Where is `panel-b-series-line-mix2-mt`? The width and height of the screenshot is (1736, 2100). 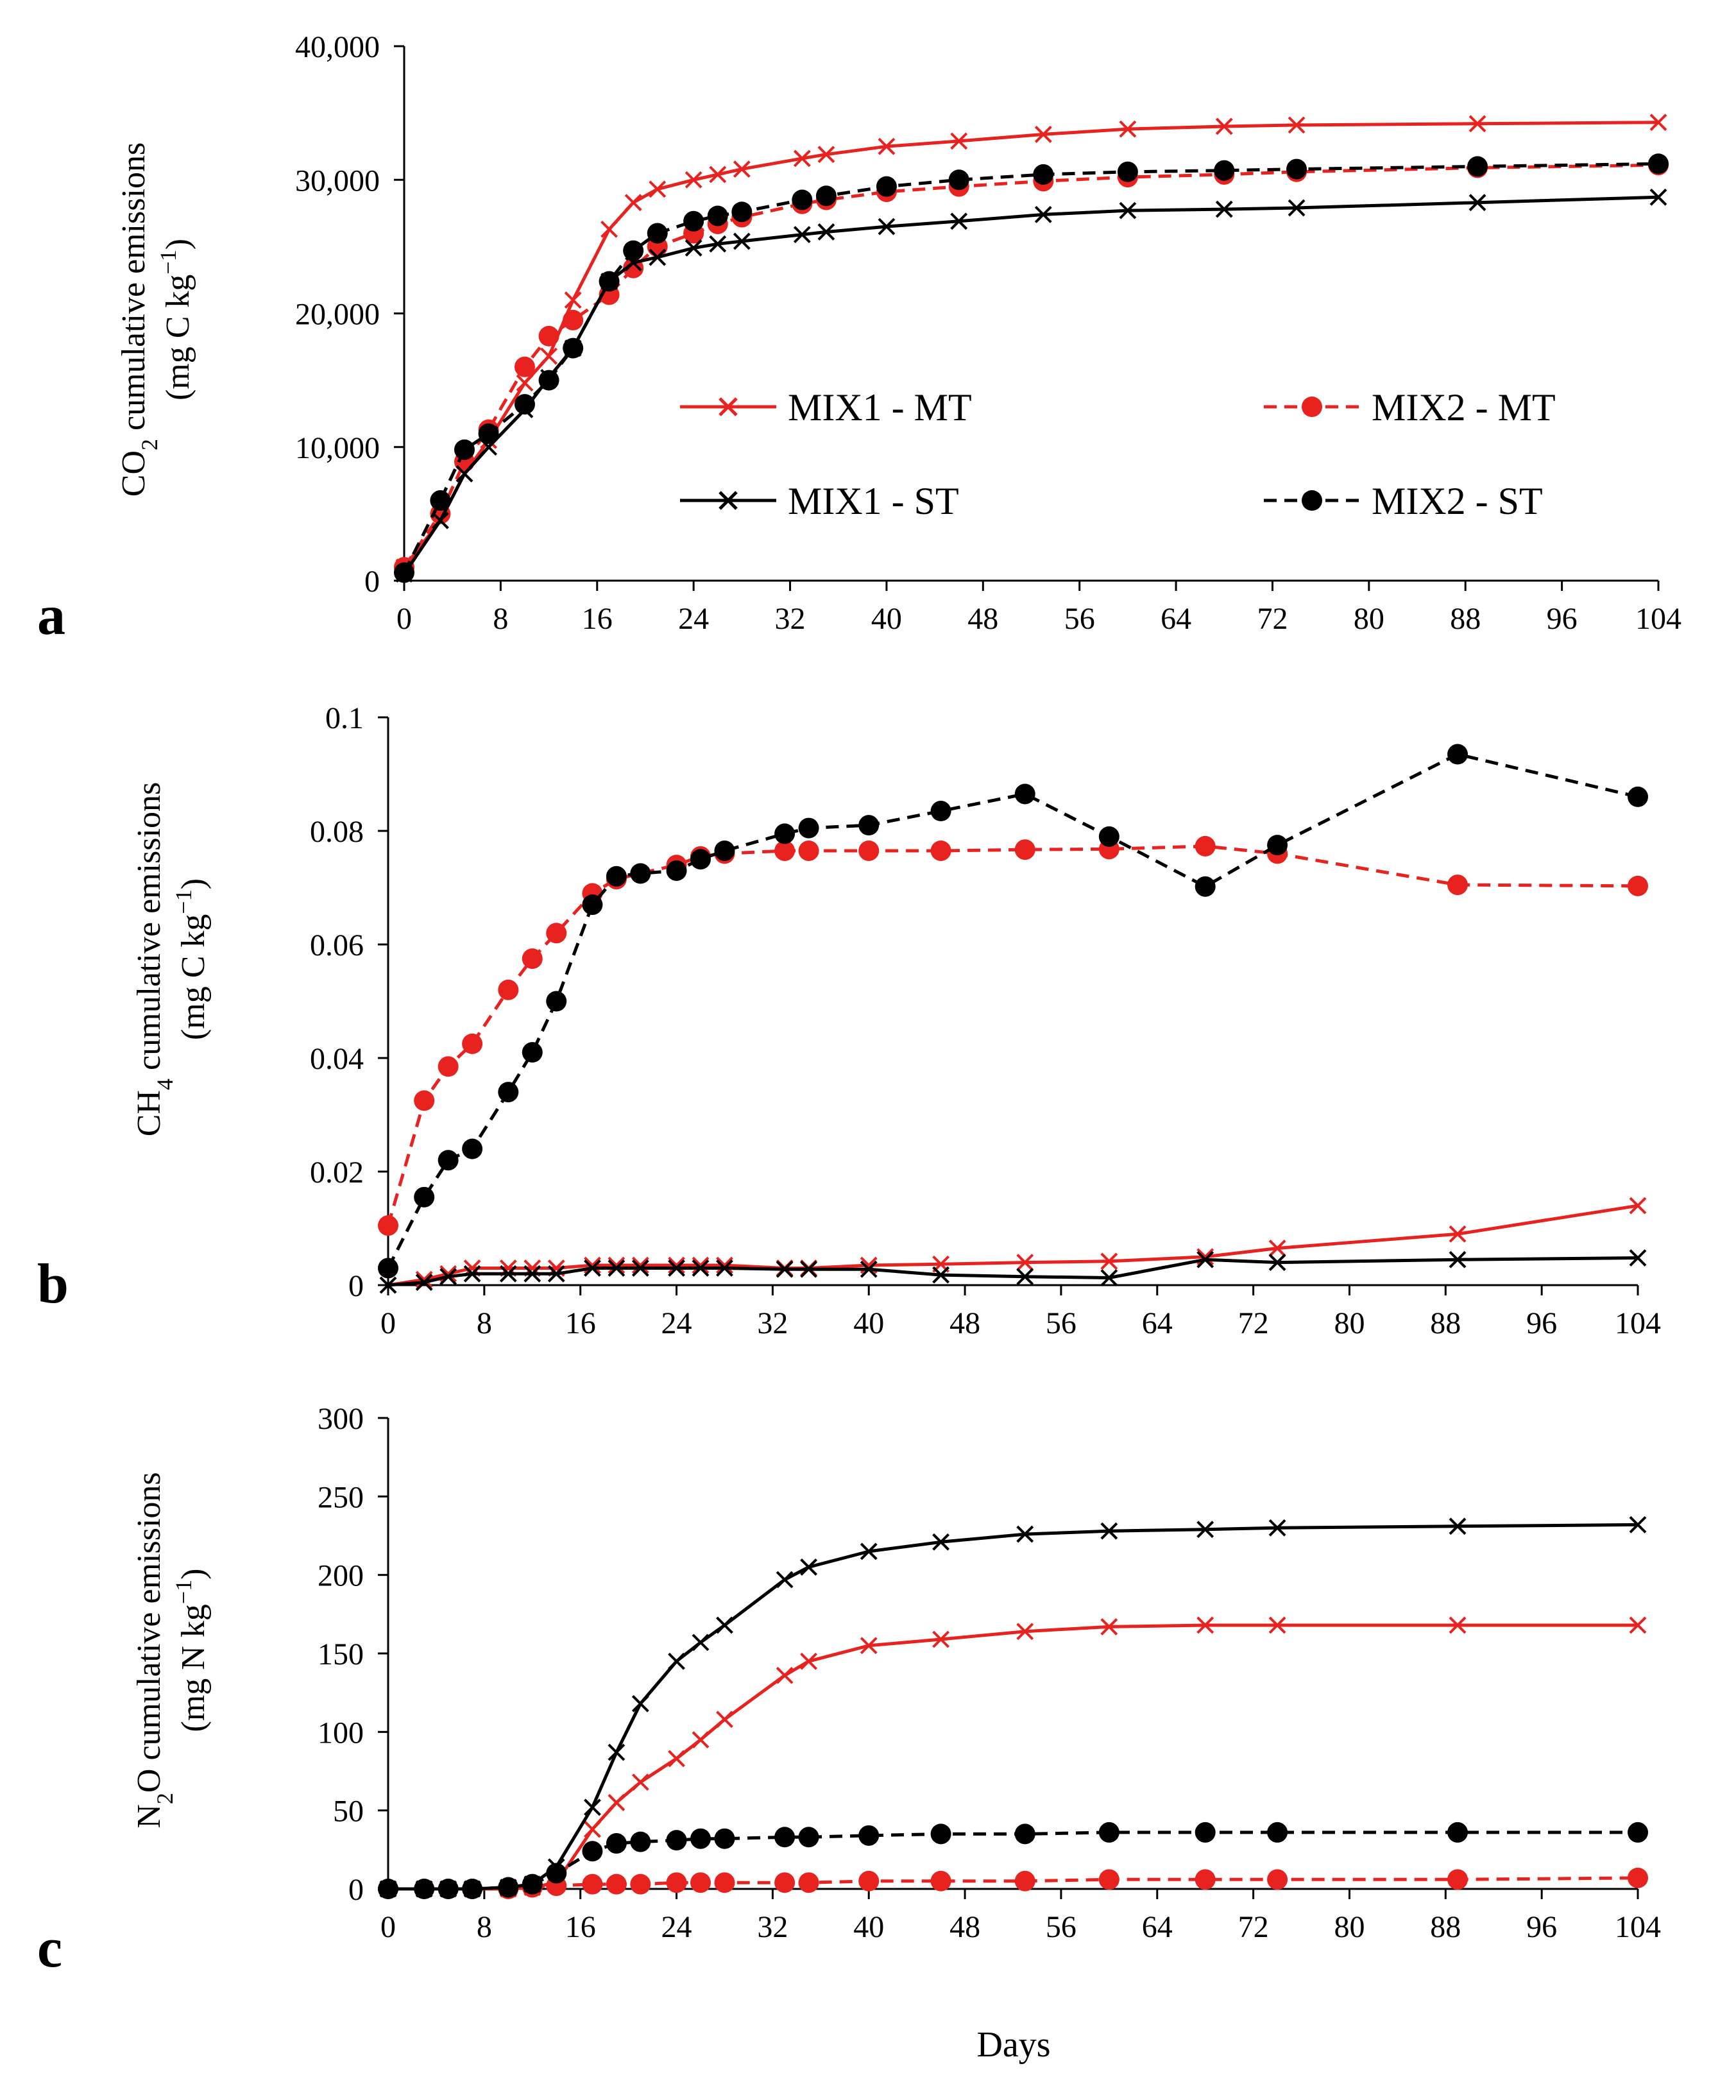
panel-b-series-line-mix2-mt is located at coordinates (1012, 1035).